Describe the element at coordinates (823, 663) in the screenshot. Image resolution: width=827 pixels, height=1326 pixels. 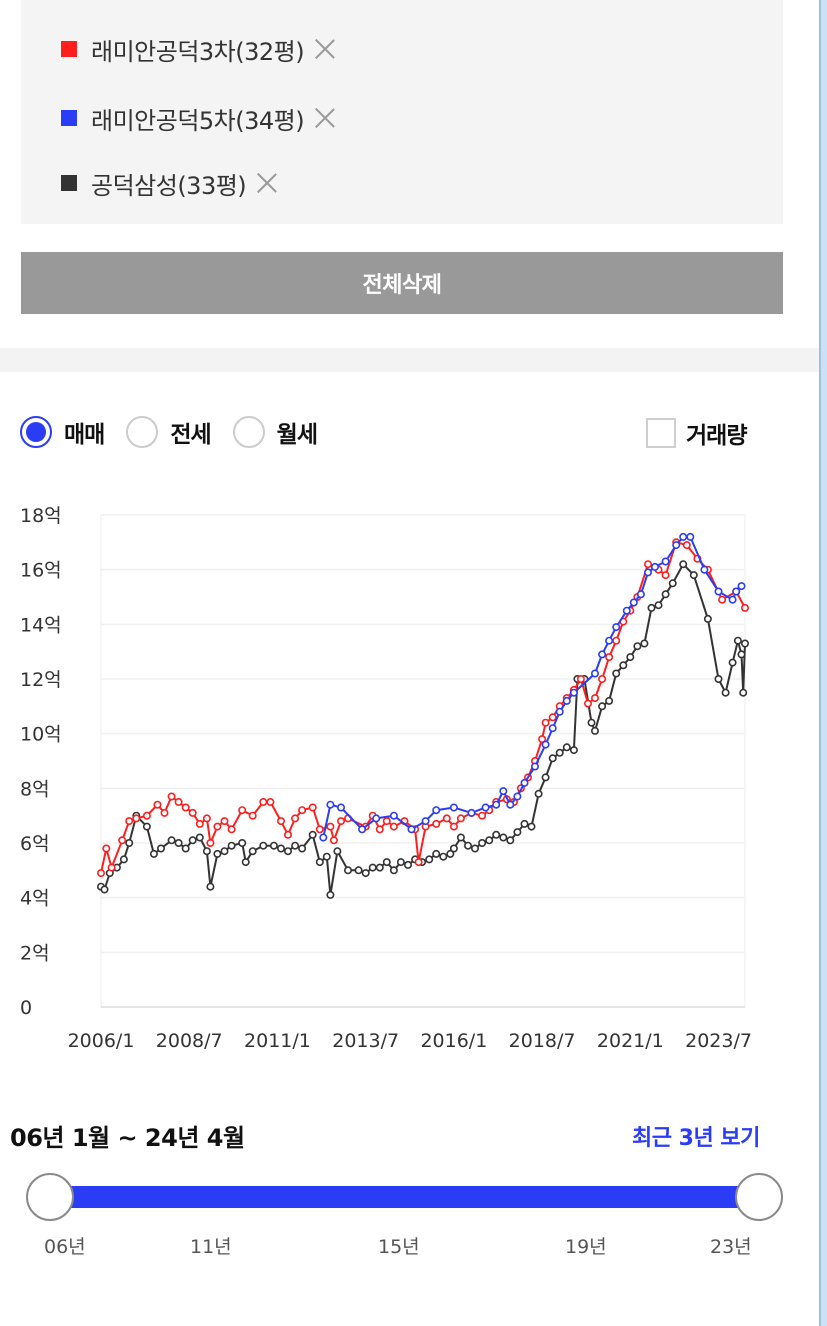
I see `scrollbar-edge` at that location.